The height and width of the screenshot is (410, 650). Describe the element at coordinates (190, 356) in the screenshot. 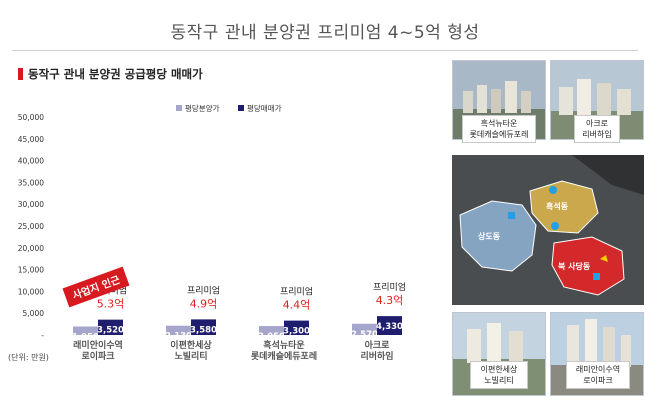

I see `category-label: 노빌리티` at that location.